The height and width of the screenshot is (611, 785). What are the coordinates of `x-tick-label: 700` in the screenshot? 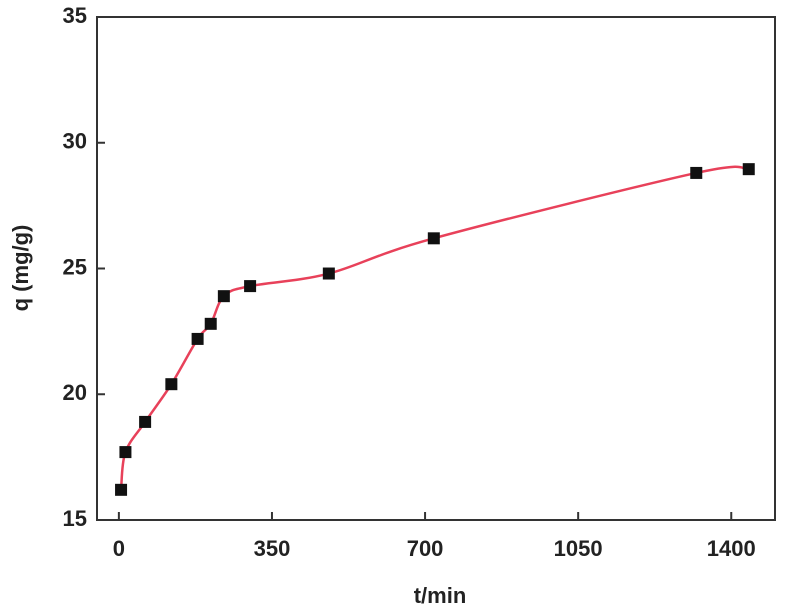 It's located at (425, 548).